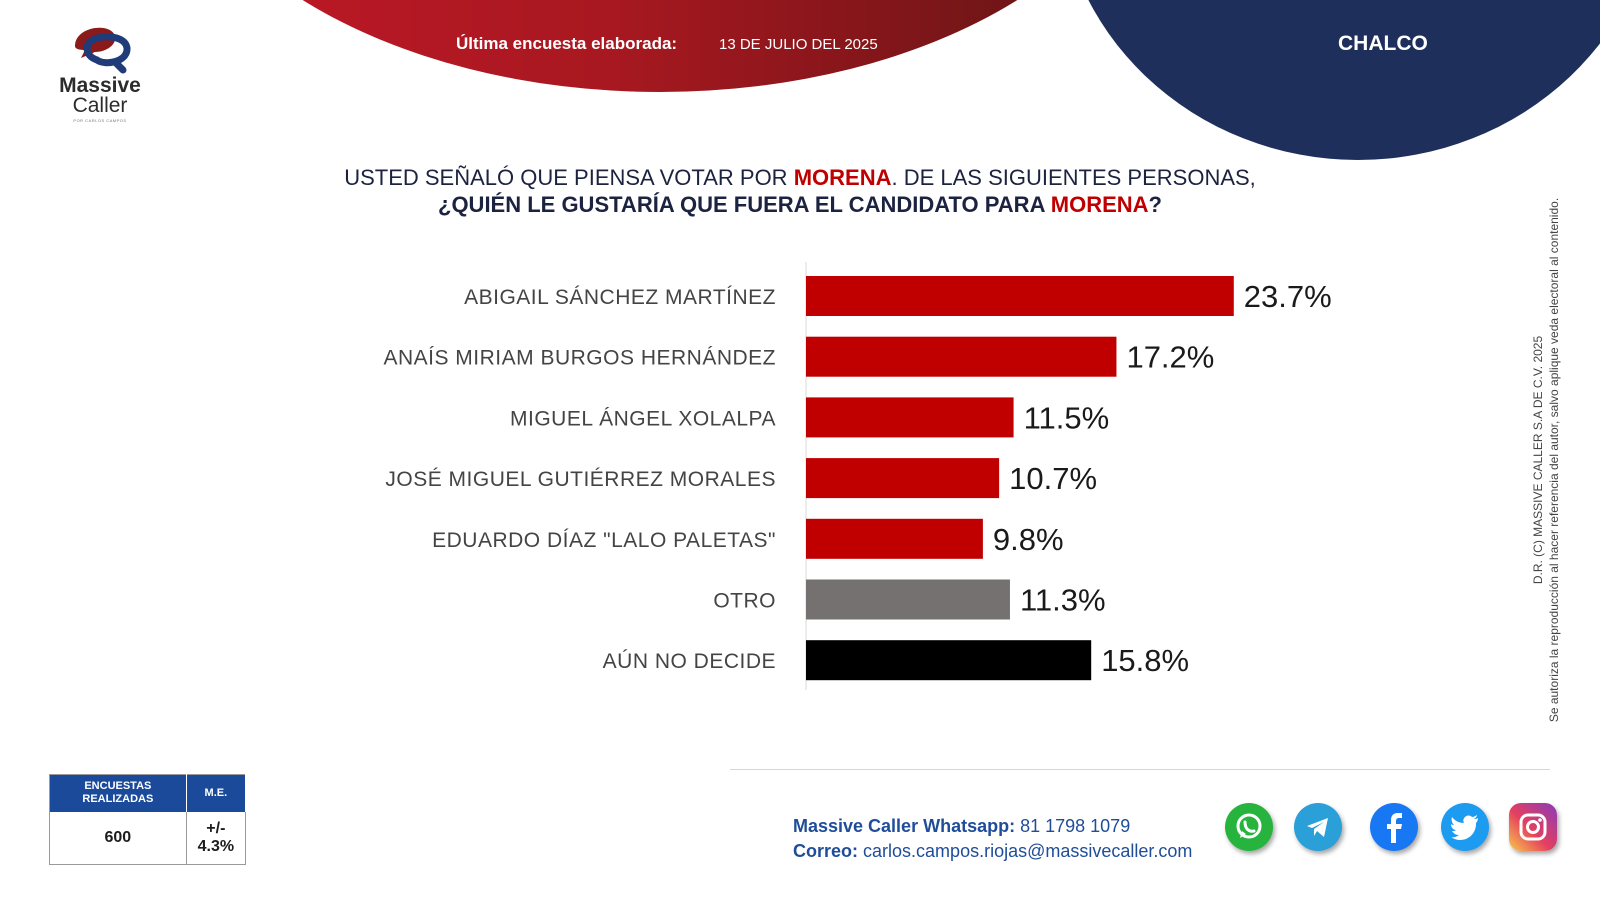  Describe the element at coordinates (620, 297) in the screenshot. I see `category-label-0: ABIGAIL SÁNCHEZ MARTÍNEZ` at that location.